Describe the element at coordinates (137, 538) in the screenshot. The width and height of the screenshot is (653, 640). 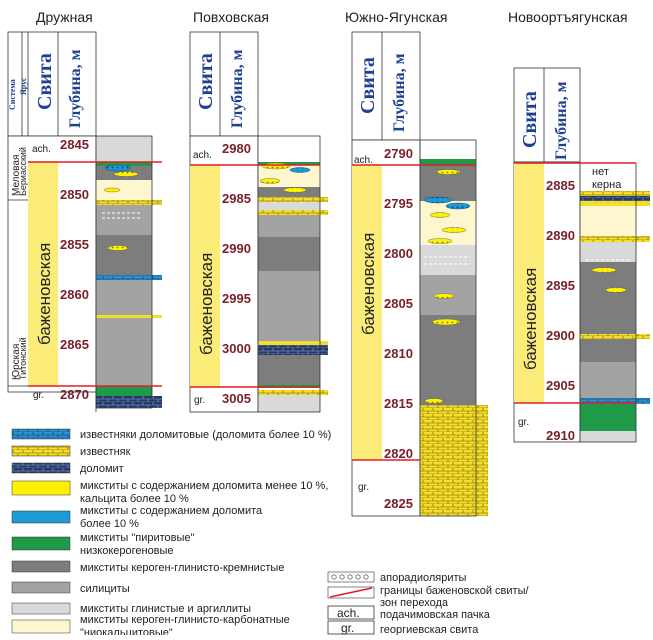
I see `legend-label: микститы "пиритовые"` at that location.